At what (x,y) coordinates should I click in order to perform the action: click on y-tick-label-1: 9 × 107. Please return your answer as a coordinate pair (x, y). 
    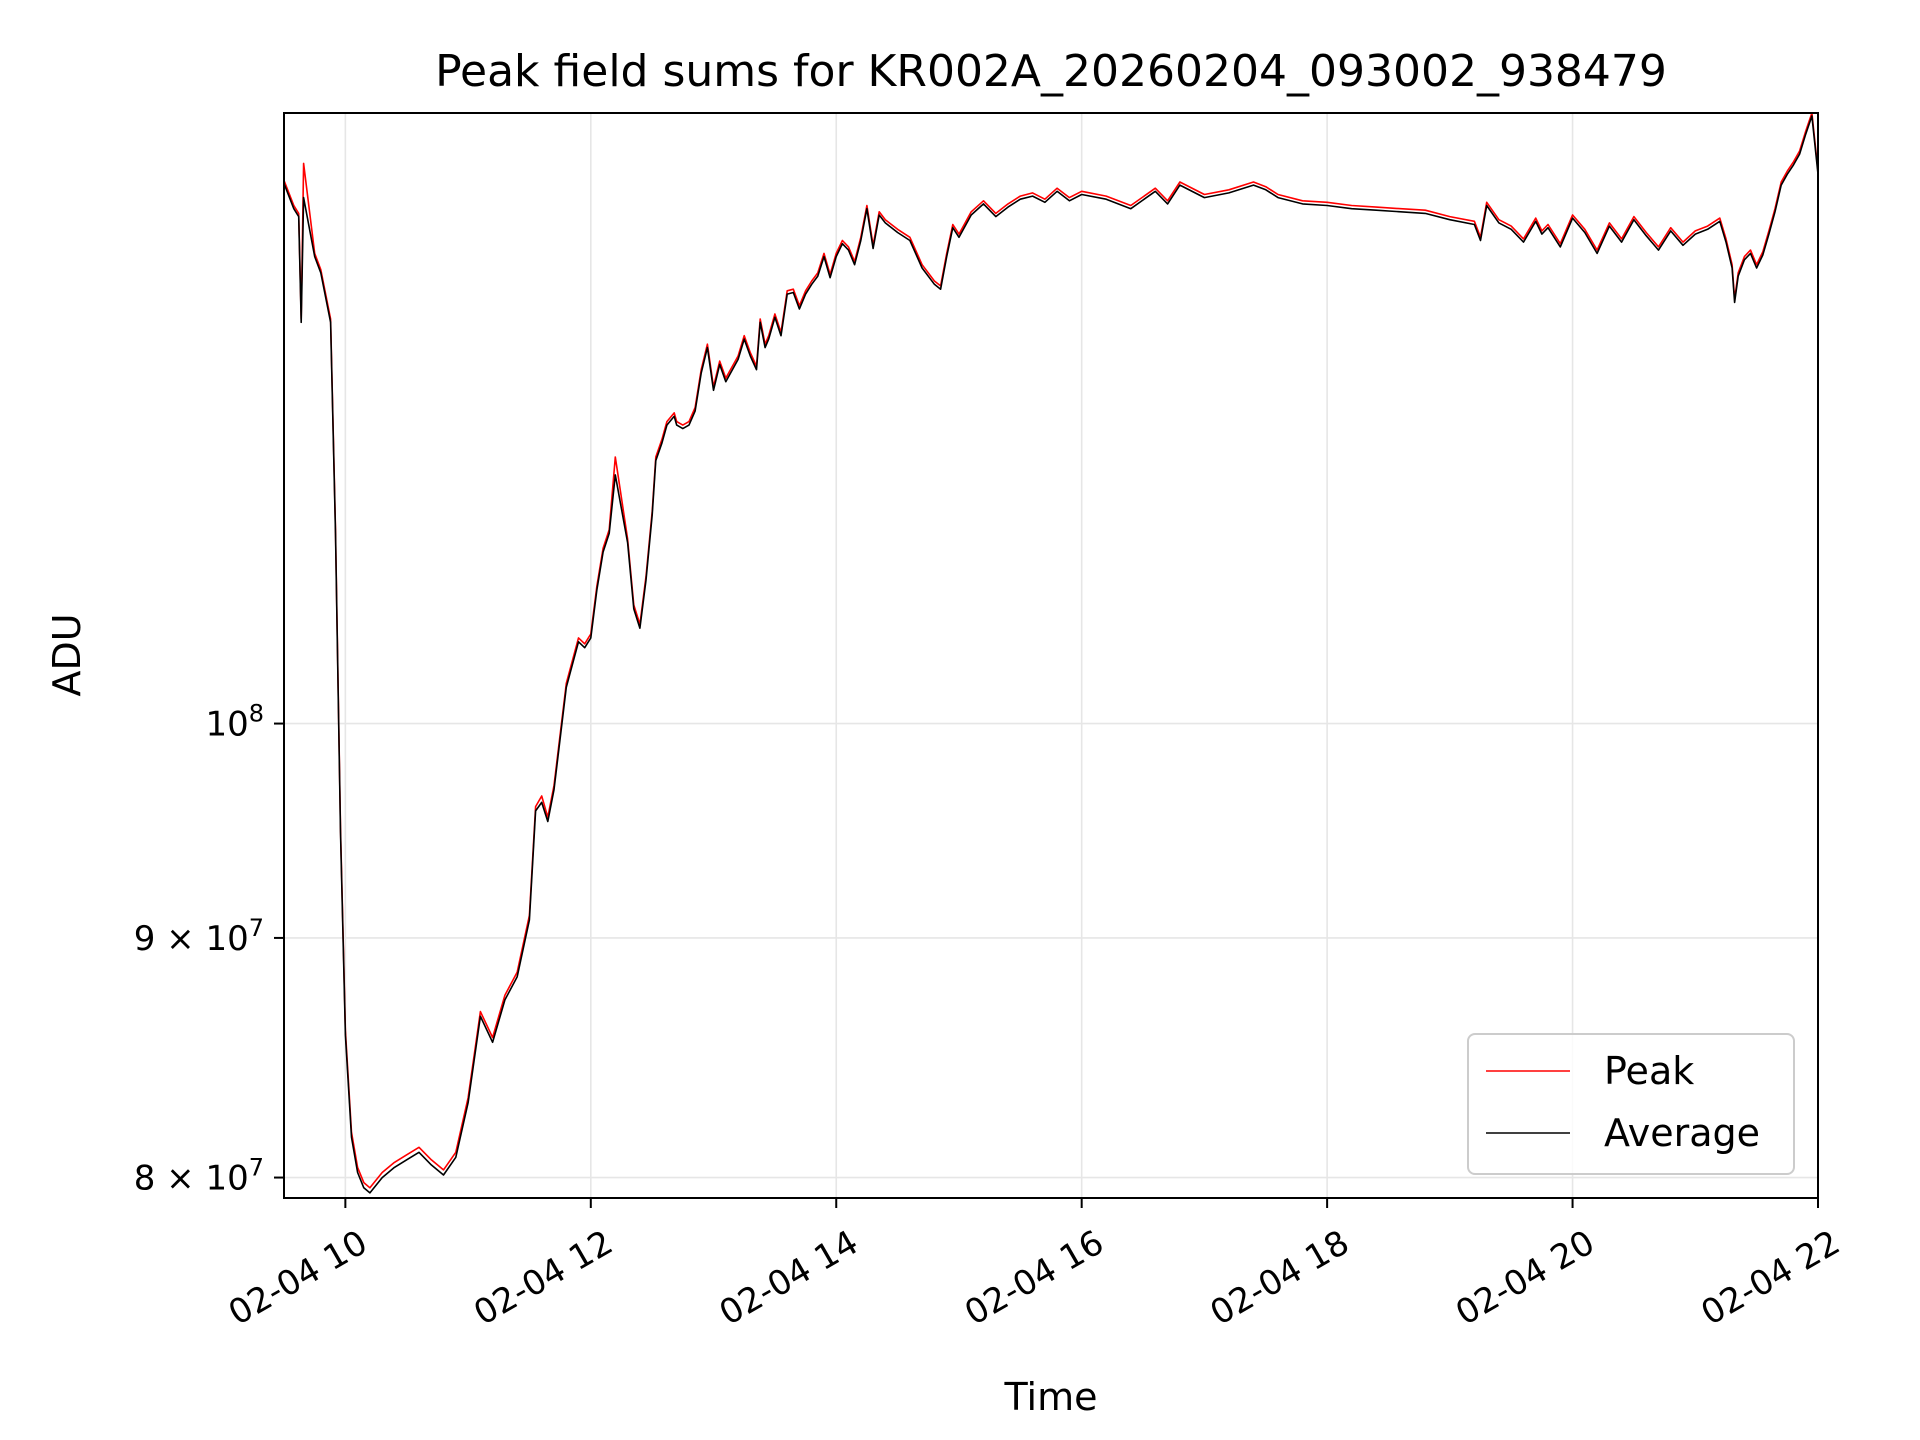
    Looking at the image, I should click on (199, 936).